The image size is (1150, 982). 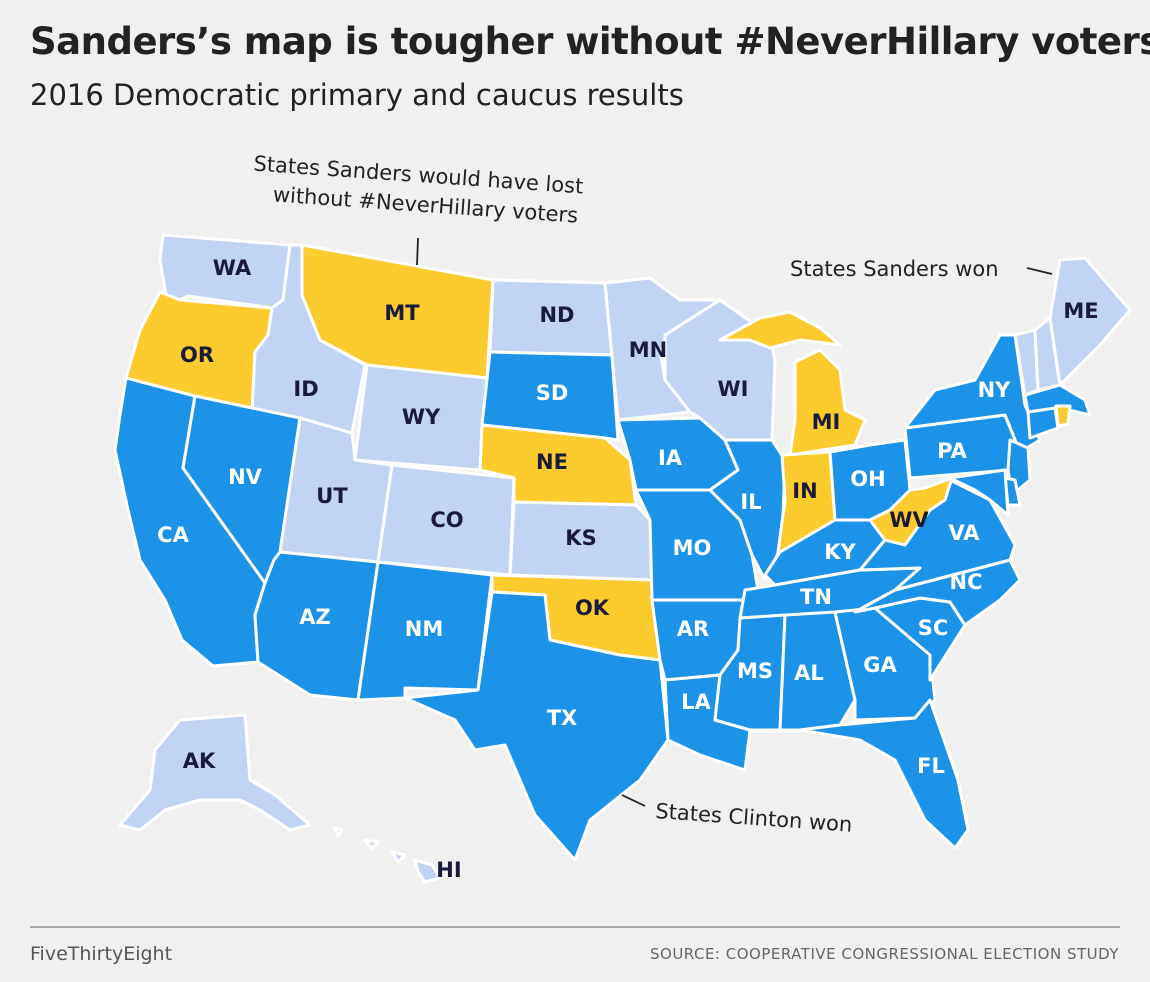 What do you see at coordinates (580, 538) in the screenshot?
I see `state-label-KS: KS` at bounding box center [580, 538].